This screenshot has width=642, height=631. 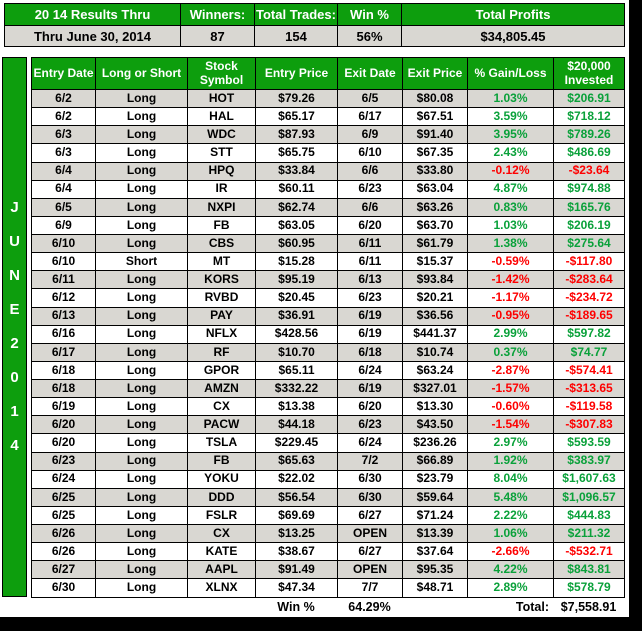 What do you see at coordinates (296, 497) in the screenshot?
I see `cell-entry-price: $56.54` at bounding box center [296, 497].